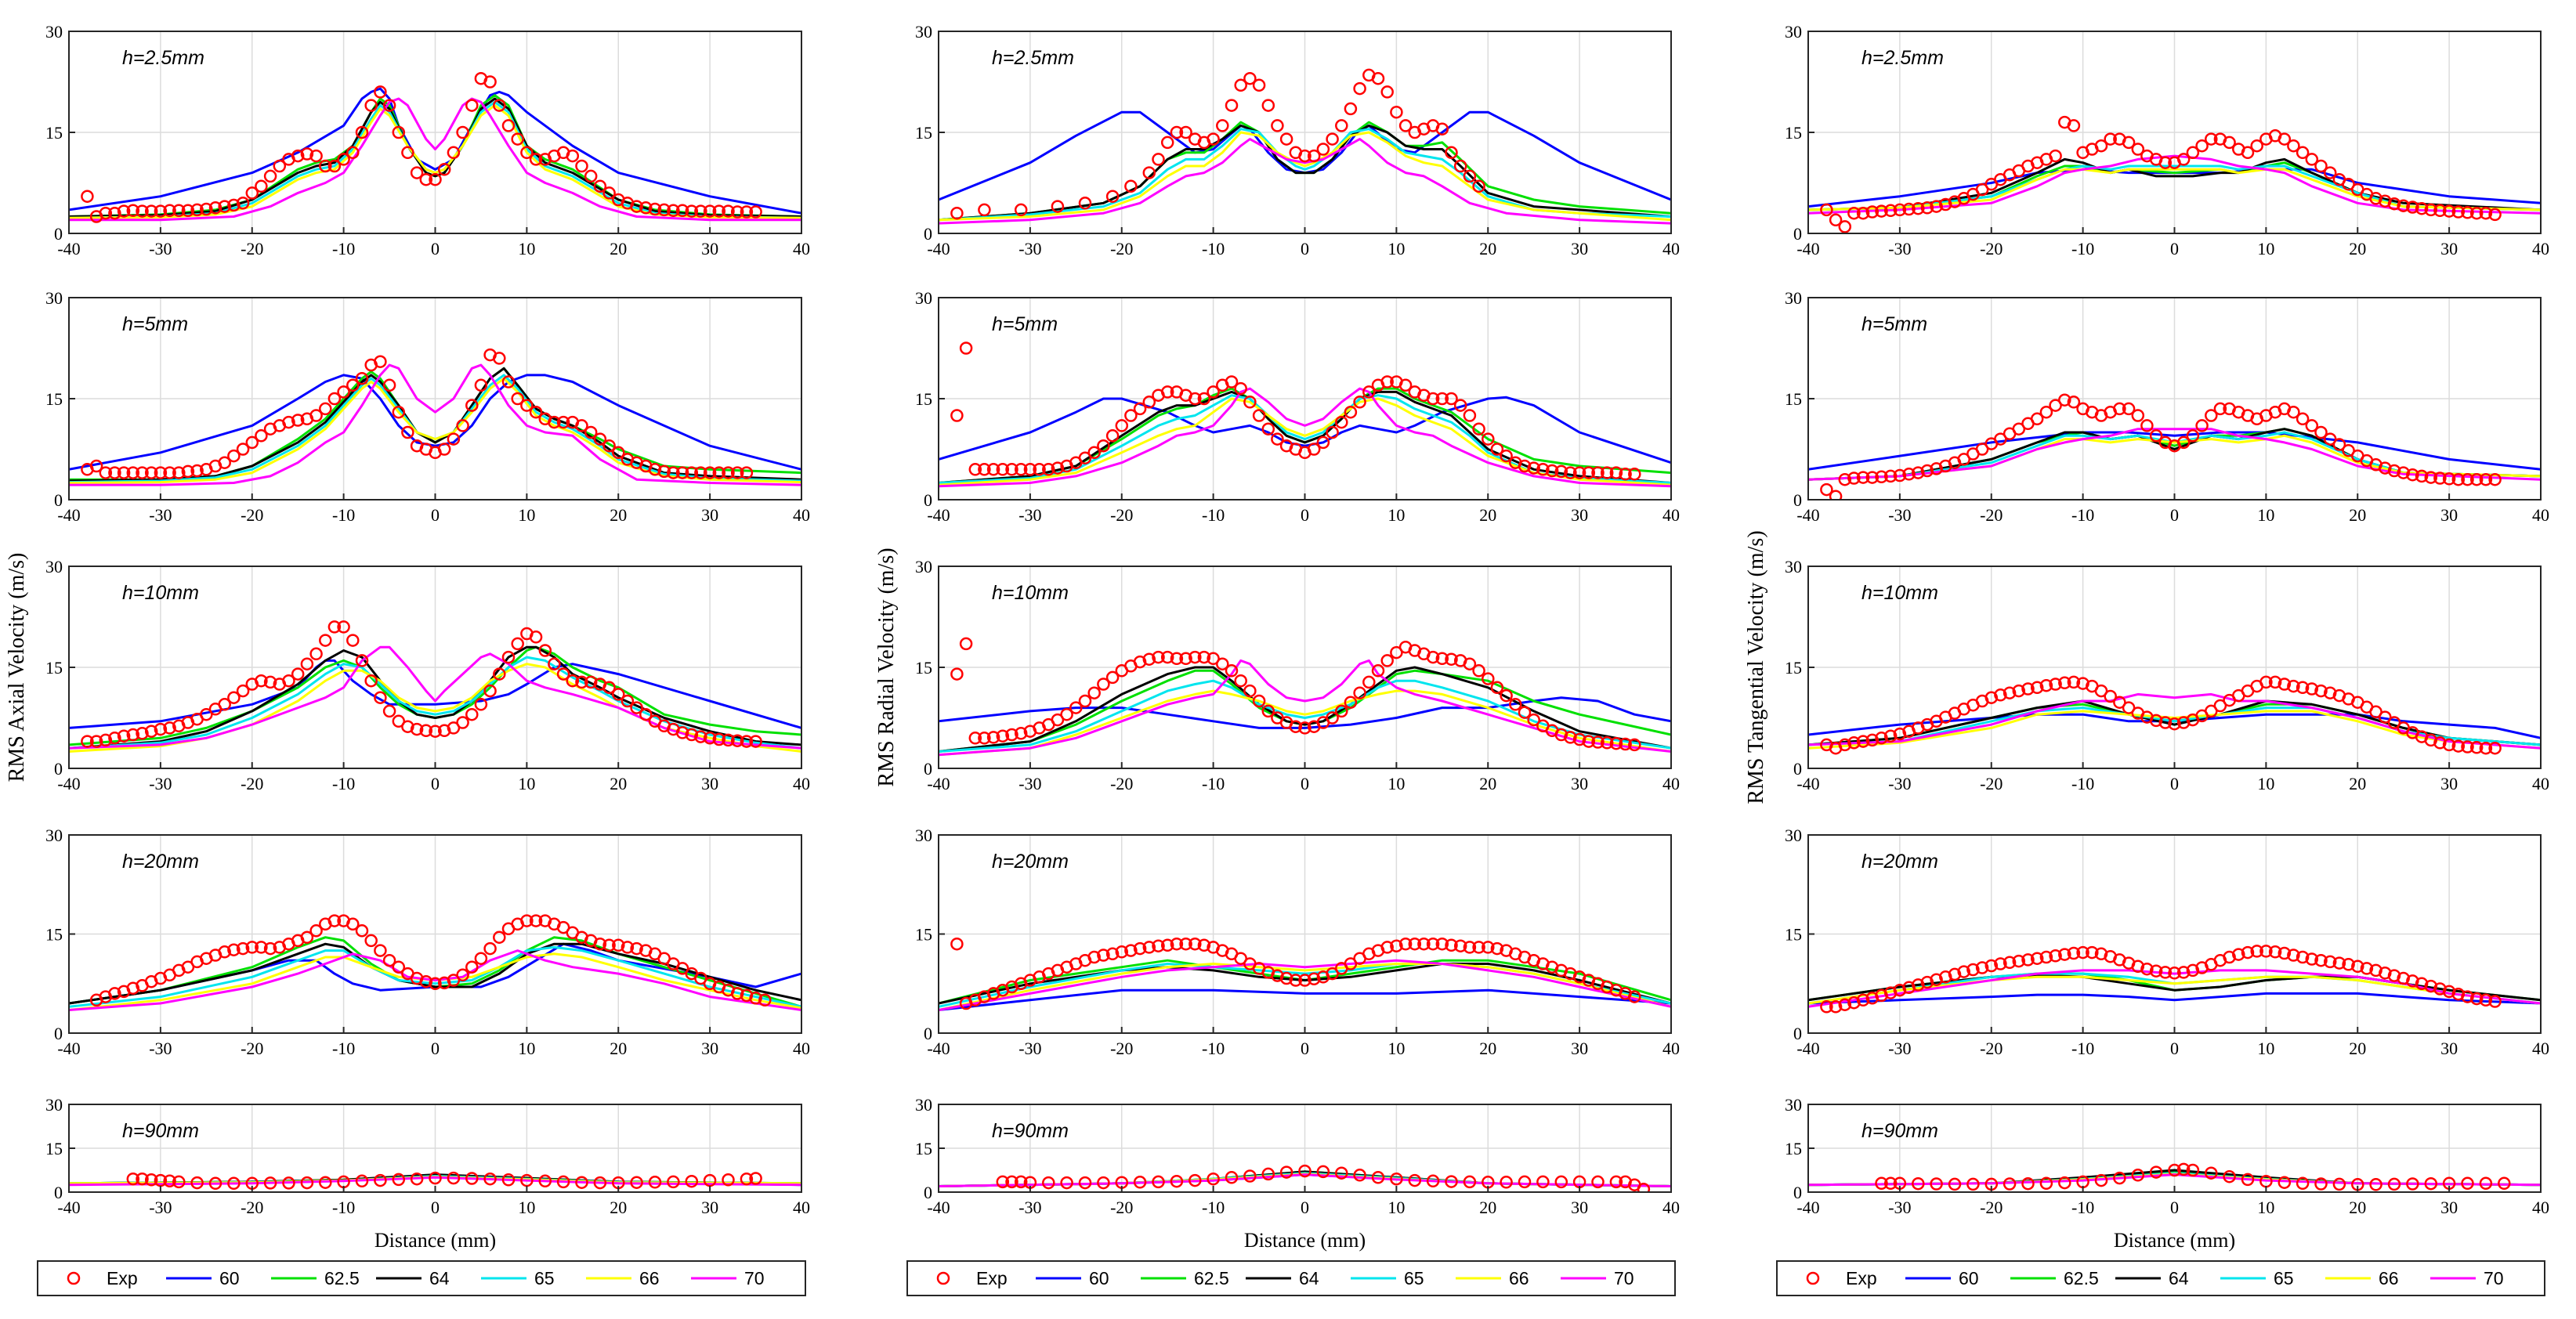  What do you see at coordinates (160, 1131) in the screenshot?
I see `height-label: h=90mm` at bounding box center [160, 1131].